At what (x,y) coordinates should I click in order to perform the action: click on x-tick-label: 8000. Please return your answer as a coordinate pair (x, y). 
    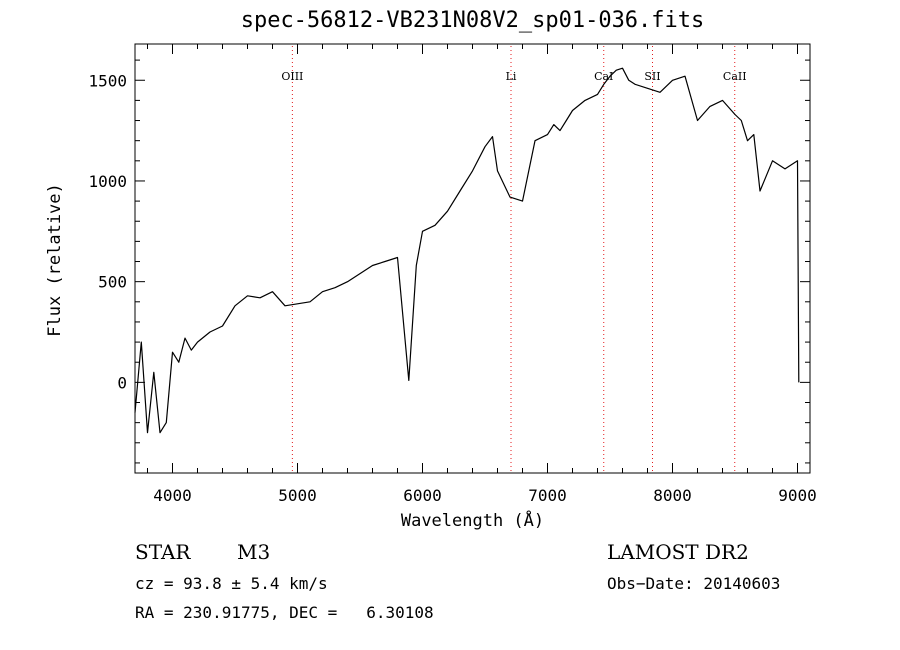
    Looking at the image, I should click on (672, 495).